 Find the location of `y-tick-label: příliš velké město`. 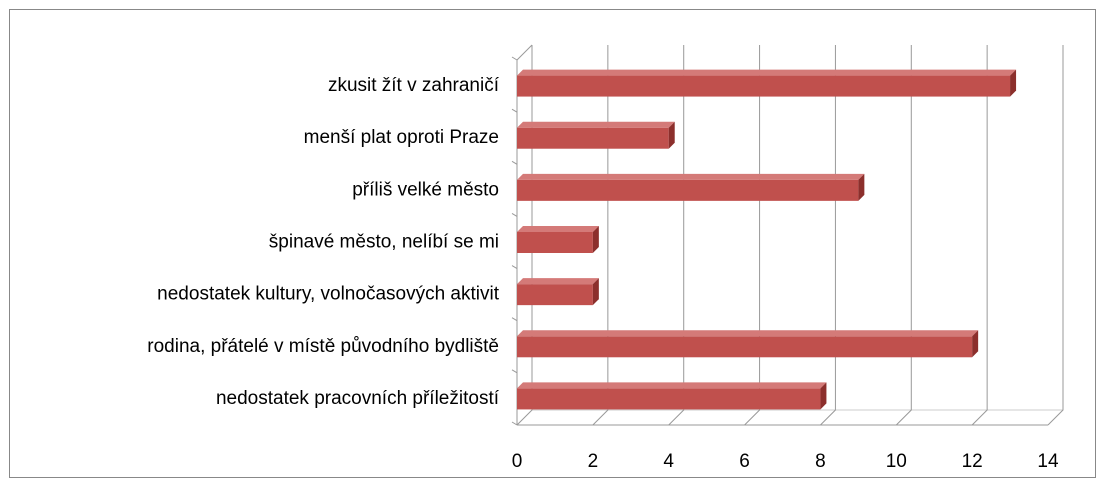

y-tick-label: příliš velké město is located at coordinates (425, 189).